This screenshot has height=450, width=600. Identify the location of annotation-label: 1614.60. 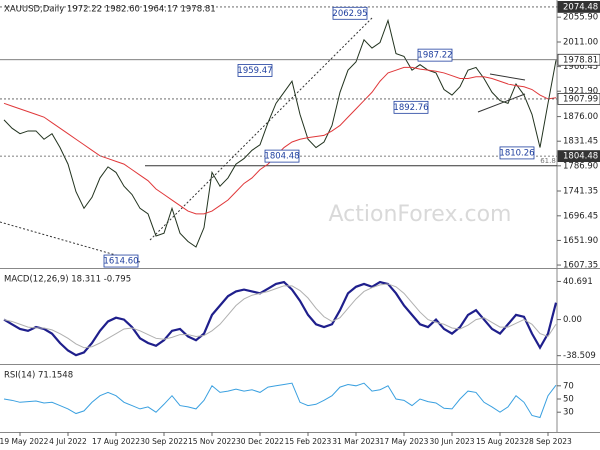
(120, 262).